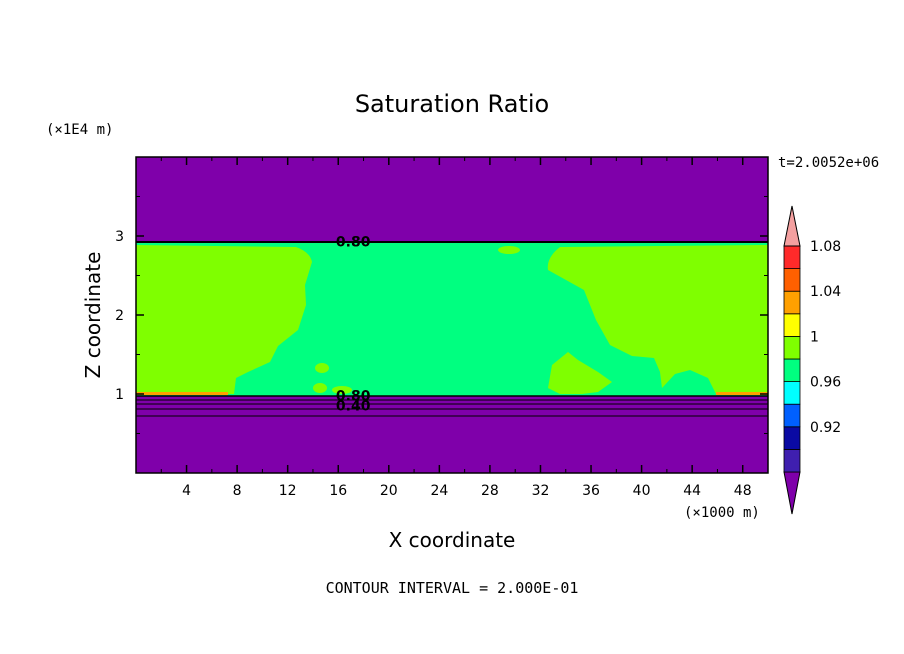 This screenshot has width=904, height=654. What do you see at coordinates (288, 491) in the screenshot?
I see `x-tick-label: 12` at bounding box center [288, 491].